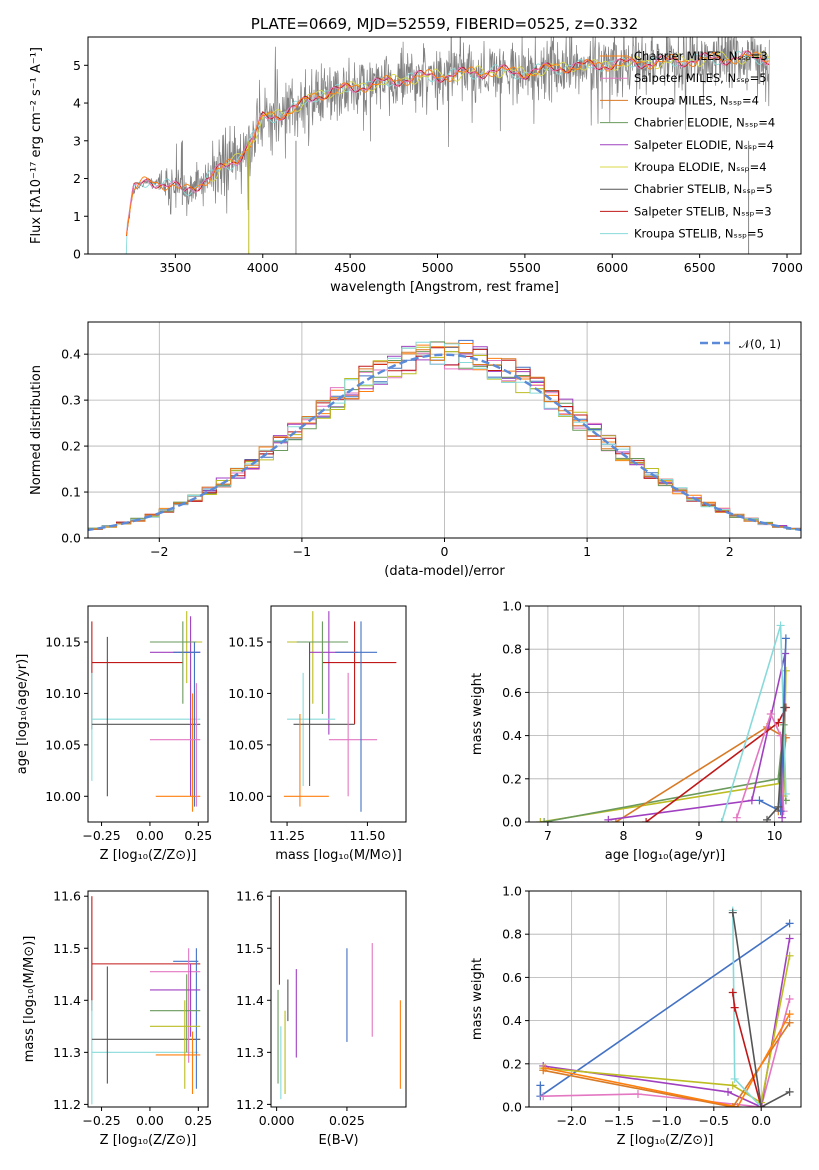 The image size is (819, 1170). Describe the element at coordinates (77, 65) in the screenshot. I see `y-tick-label: 5` at that location.